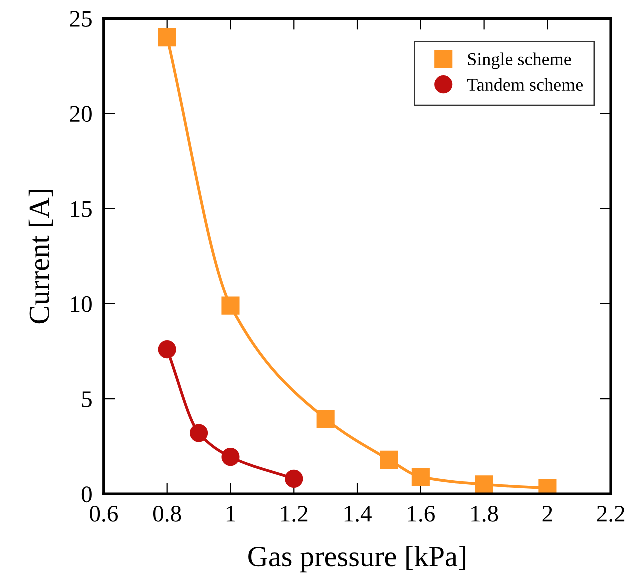  I want to click on y-tick-label: 5, so click(87, 400).